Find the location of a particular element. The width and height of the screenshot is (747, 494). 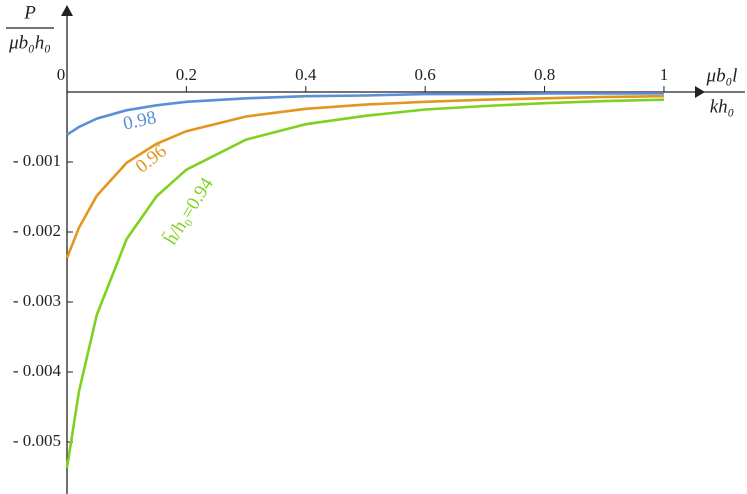

x-tick-label: 0.6 is located at coordinates (425, 74).